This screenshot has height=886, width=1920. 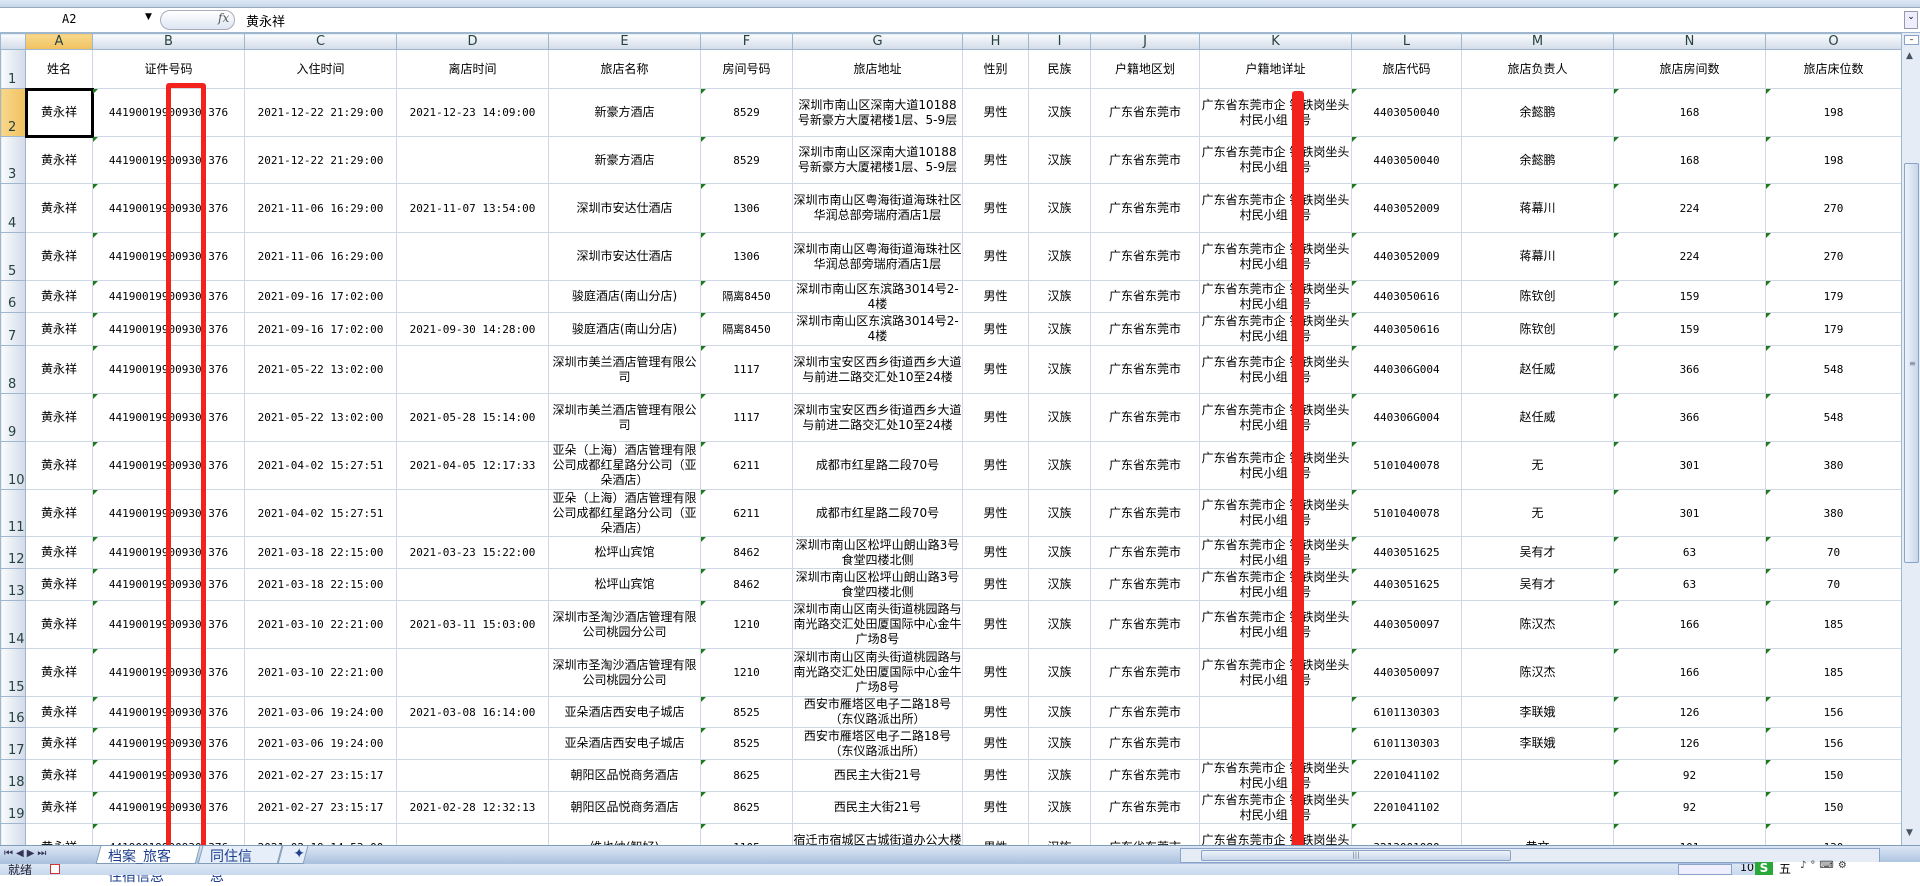 What do you see at coordinates (1689, 834) in the screenshot?
I see `cell-n: 101` at bounding box center [1689, 834].